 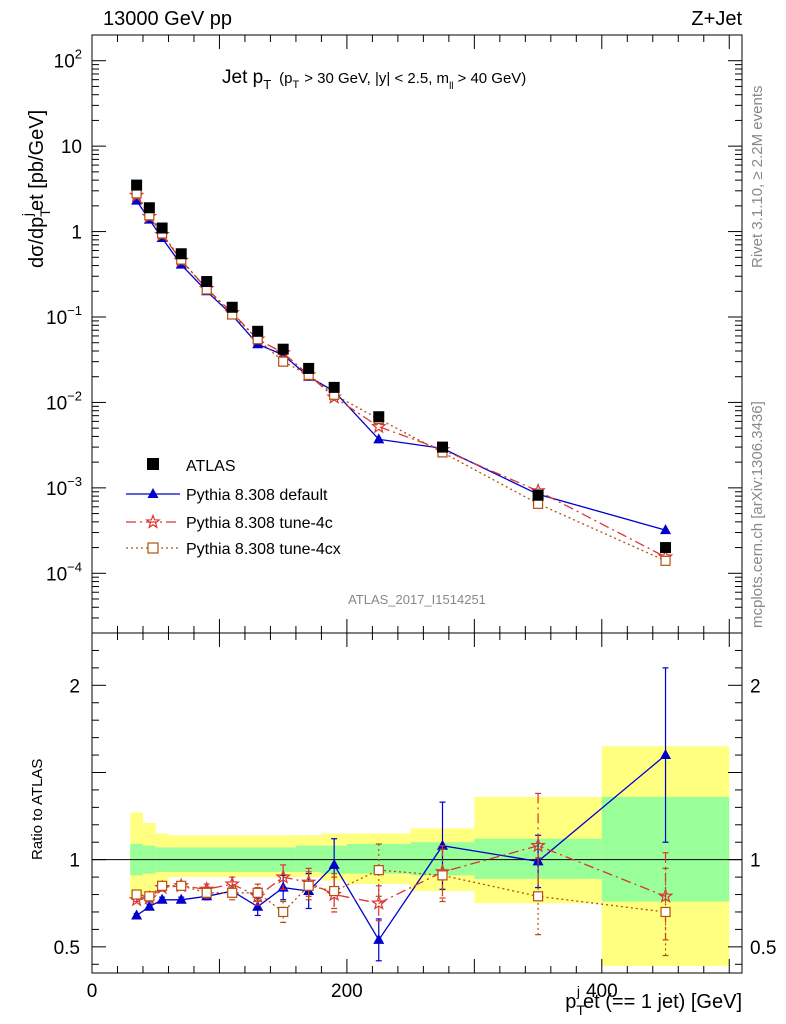 I want to click on legend-label-atlas: ATLAS, so click(x=211, y=466).